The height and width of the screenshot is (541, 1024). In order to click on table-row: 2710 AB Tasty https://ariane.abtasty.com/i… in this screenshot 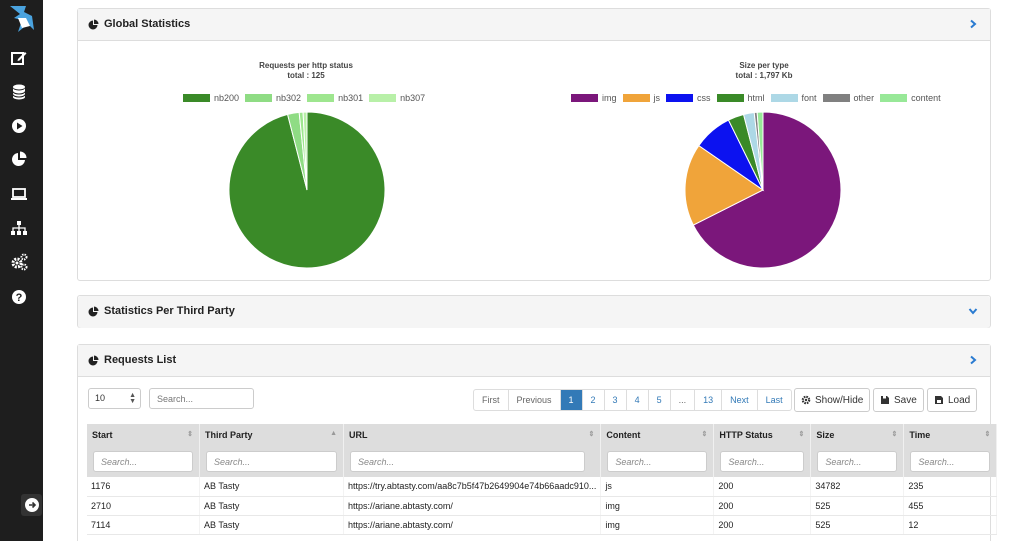, I will do `click(542, 506)`.